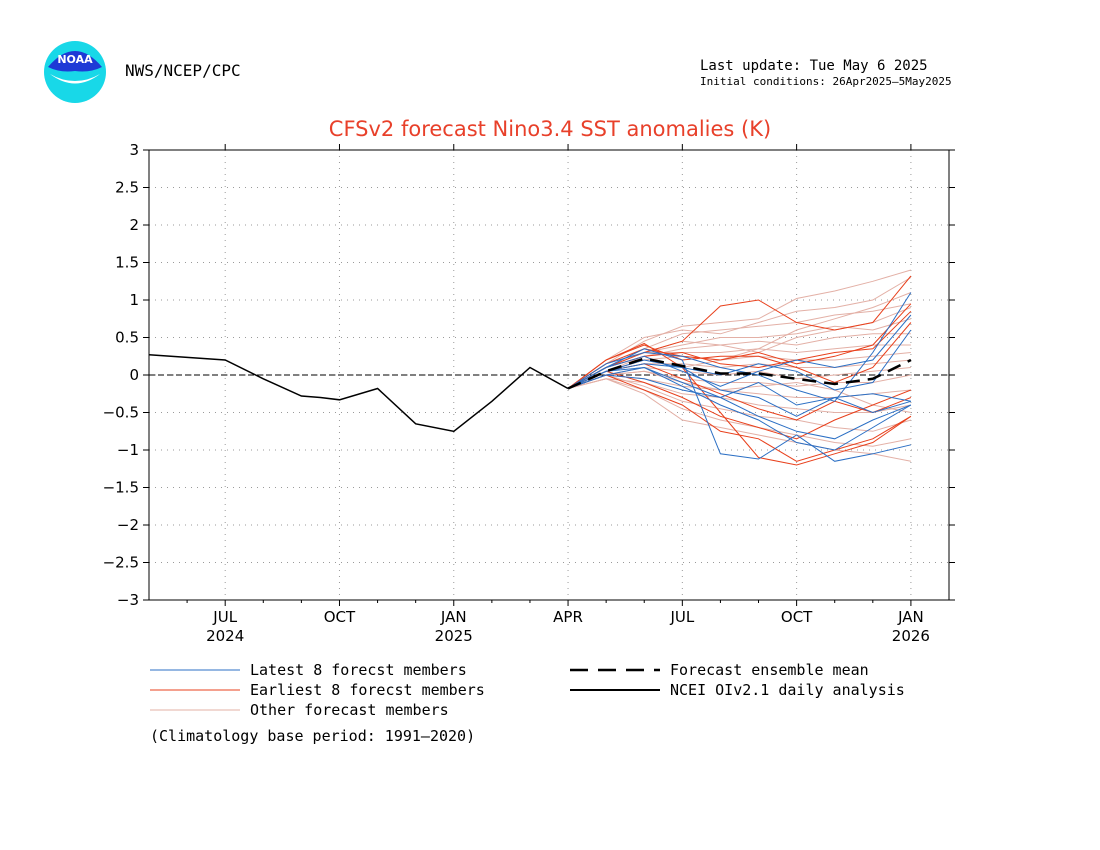 The width and height of the screenshot is (1100, 850). What do you see at coordinates (183, 70) in the screenshot?
I see `agency-label: NWS/NCEP/CPC` at bounding box center [183, 70].